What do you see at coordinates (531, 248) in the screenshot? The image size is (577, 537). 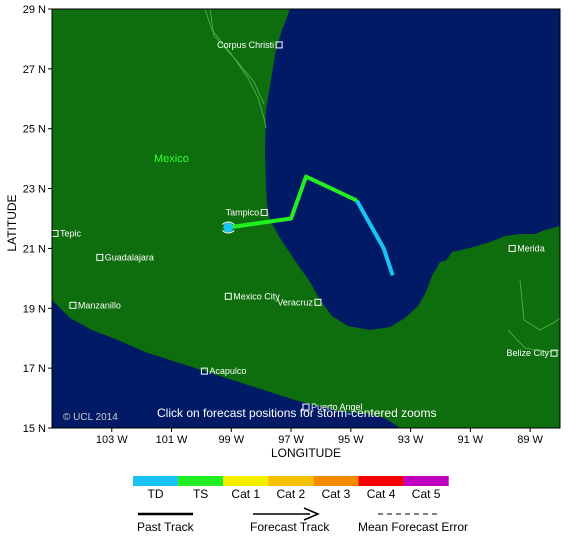 I see `city-label: Merida` at bounding box center [531, 248].